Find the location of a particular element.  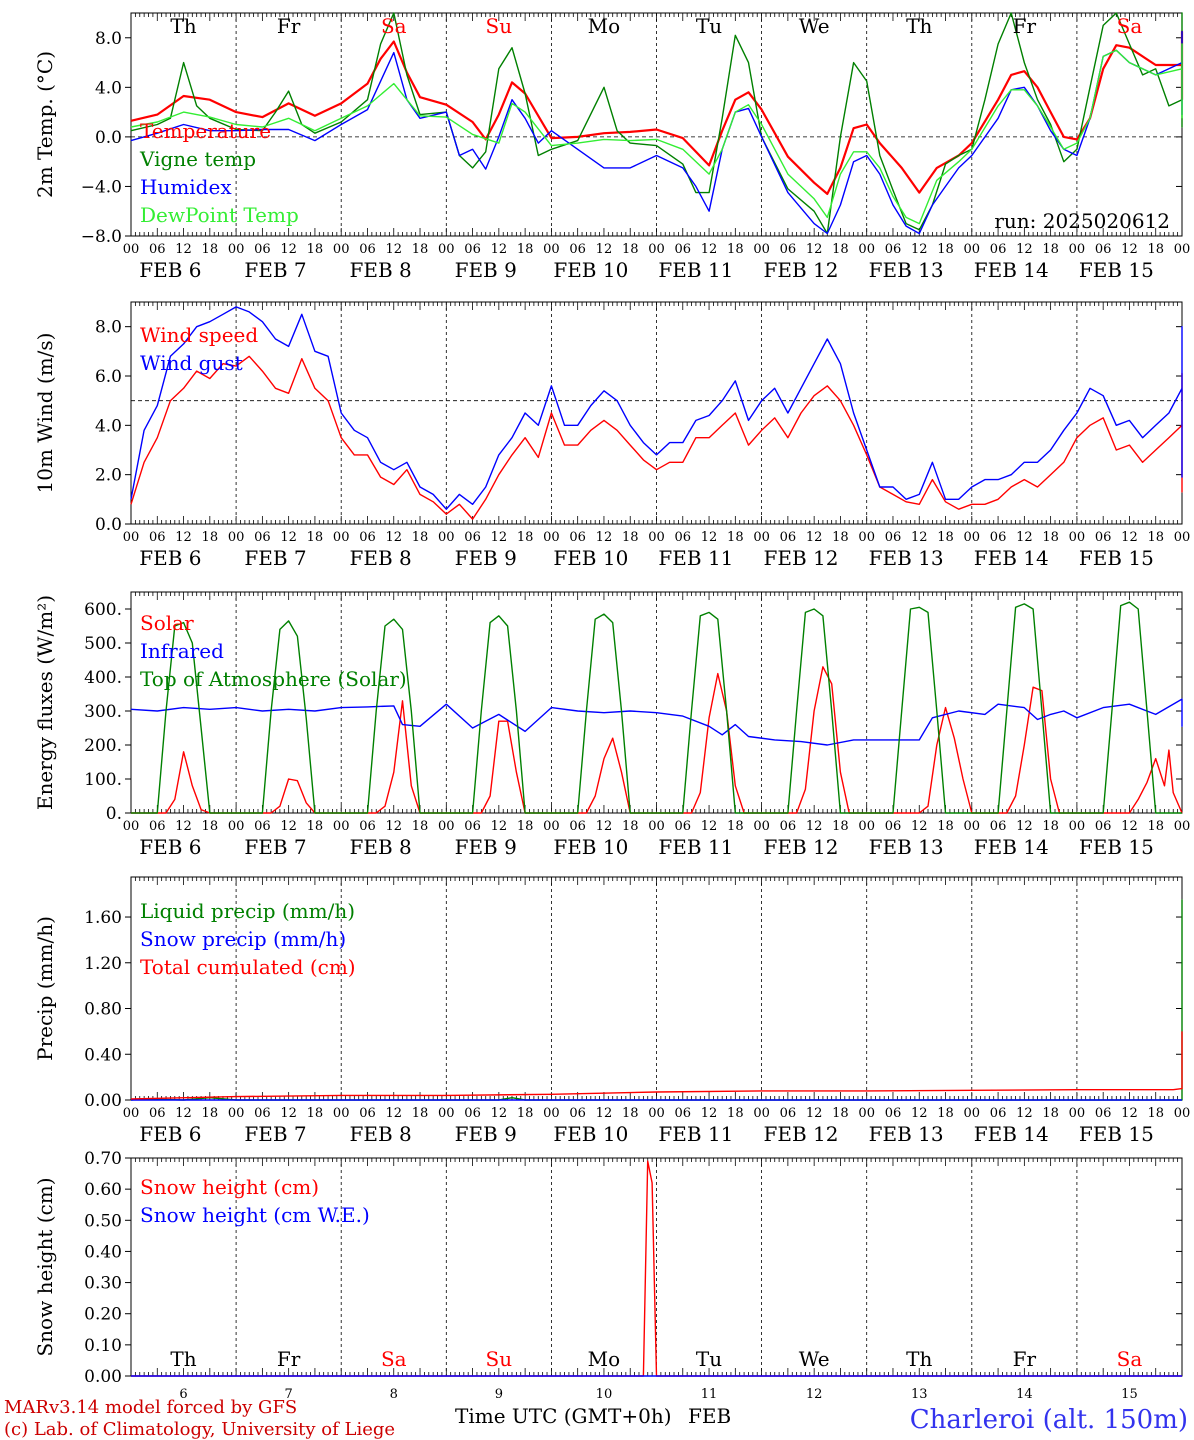

date-label: FEB 13 is located at coordinates (906, 847).